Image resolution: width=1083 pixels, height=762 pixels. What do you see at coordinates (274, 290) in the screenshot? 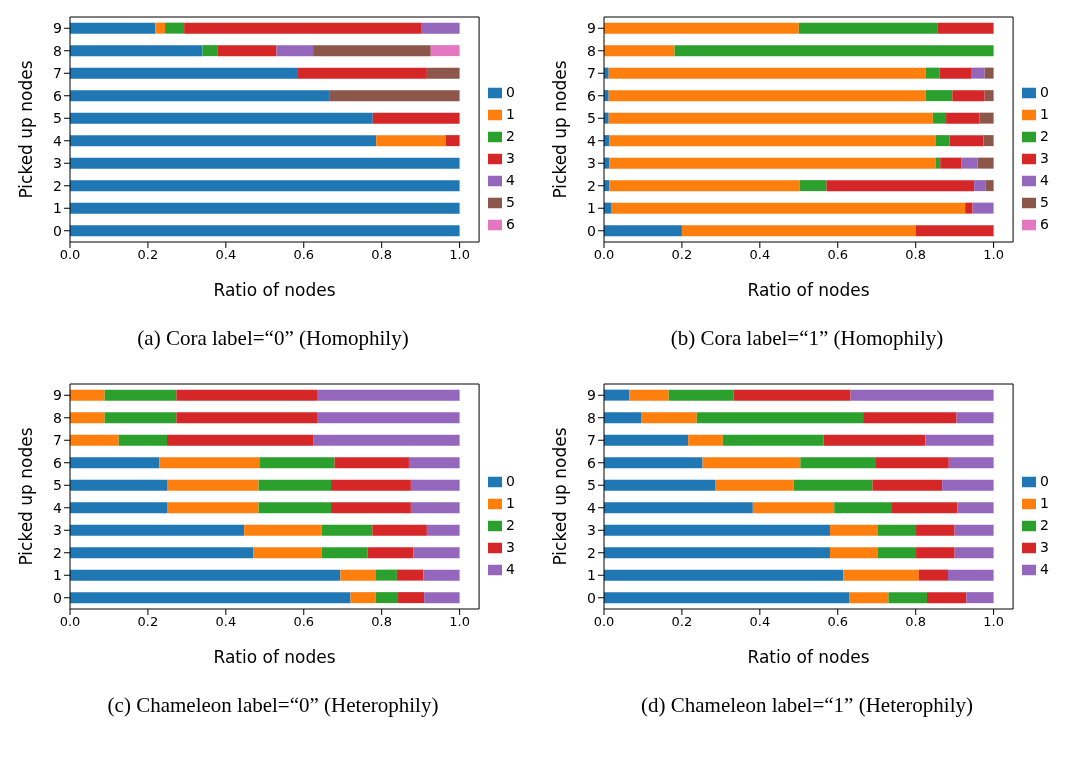
I see `x-axis-title: Ratio of nodes` at bounding box center [274, 290].